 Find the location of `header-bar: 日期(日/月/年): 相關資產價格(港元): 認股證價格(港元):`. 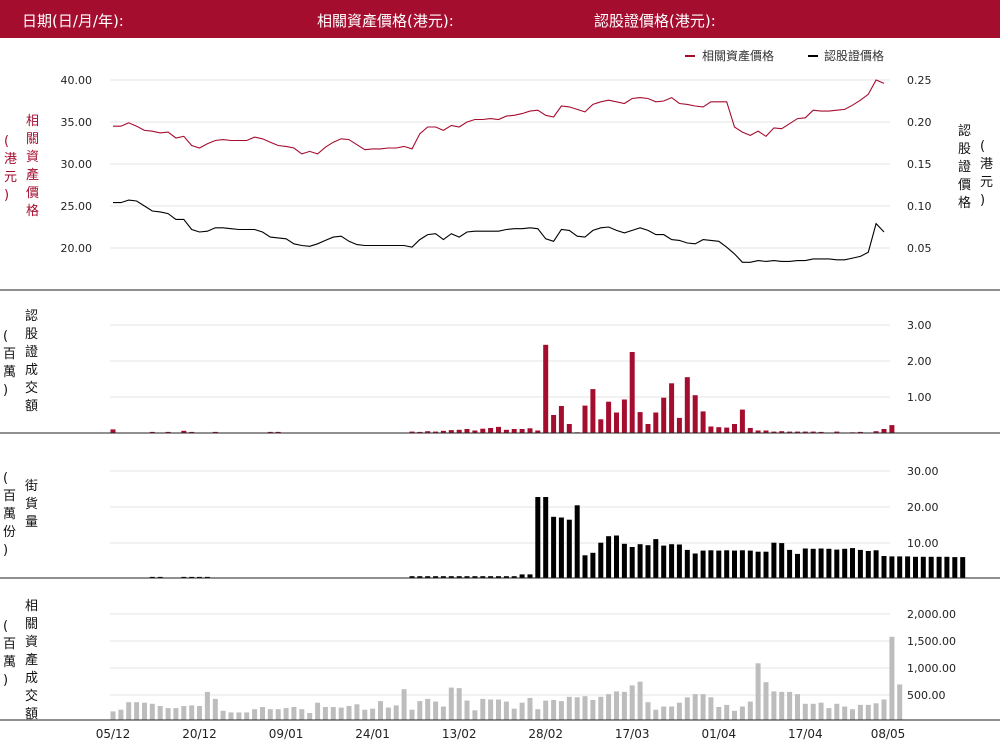

header-bar: 日期(日/月/年): 相關資產價格(港元): 認股證價格(港元): is located at coordinates (500, 19).